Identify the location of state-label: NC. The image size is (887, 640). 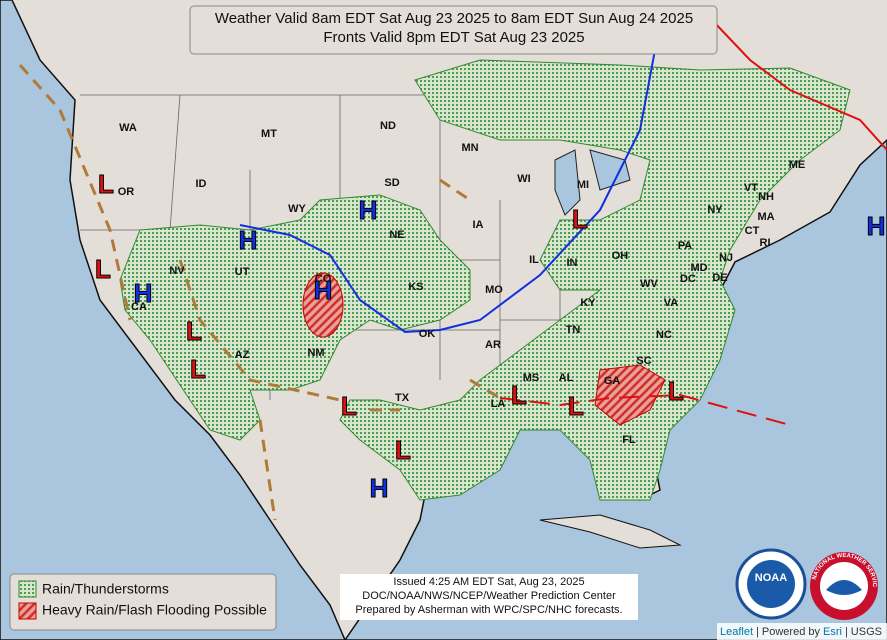
(664, 335).